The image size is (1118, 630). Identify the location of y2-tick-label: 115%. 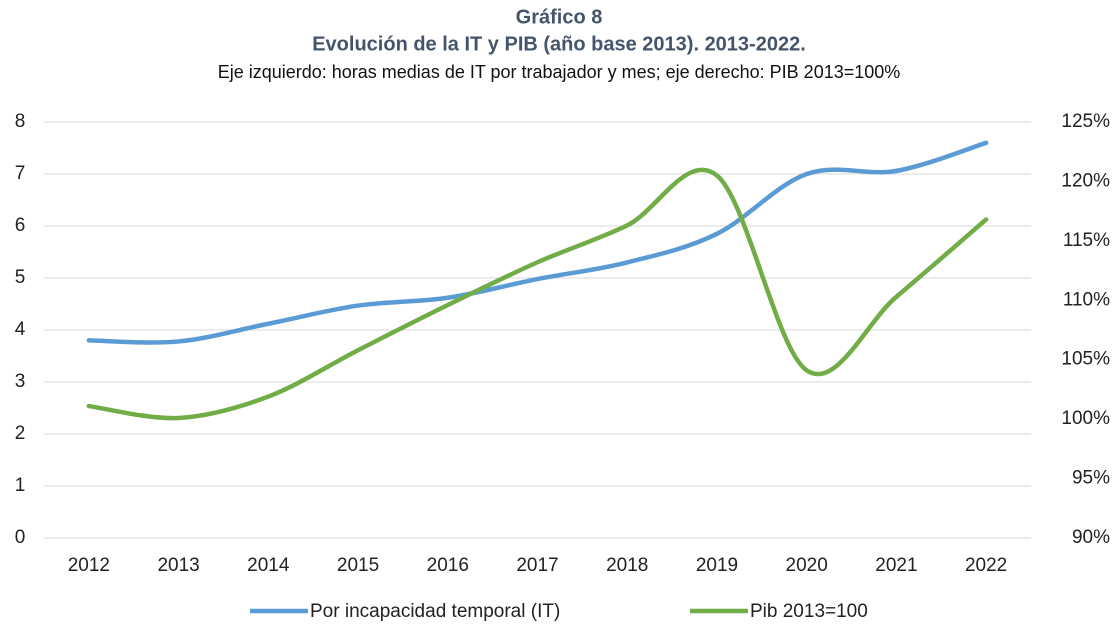
(1086, 240).